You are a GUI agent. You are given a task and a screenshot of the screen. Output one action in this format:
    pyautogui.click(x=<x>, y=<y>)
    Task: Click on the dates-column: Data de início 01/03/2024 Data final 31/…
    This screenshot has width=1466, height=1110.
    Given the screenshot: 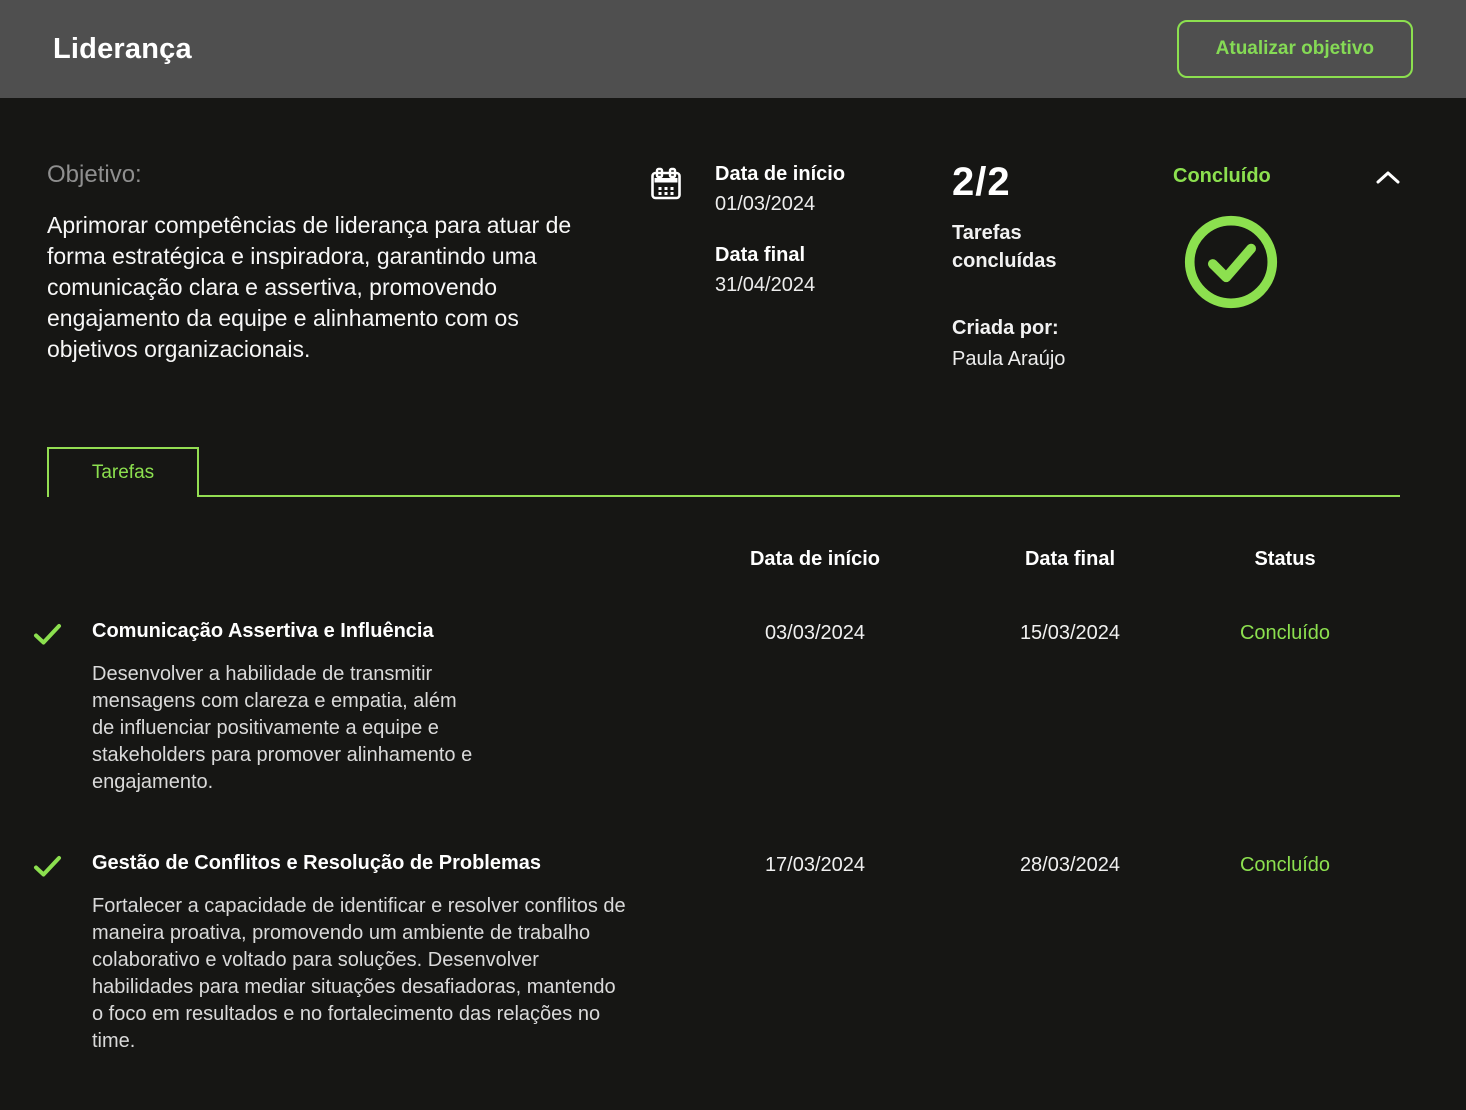 What is the action you would take?
    pyautogui.click(x=780, y=267)
    